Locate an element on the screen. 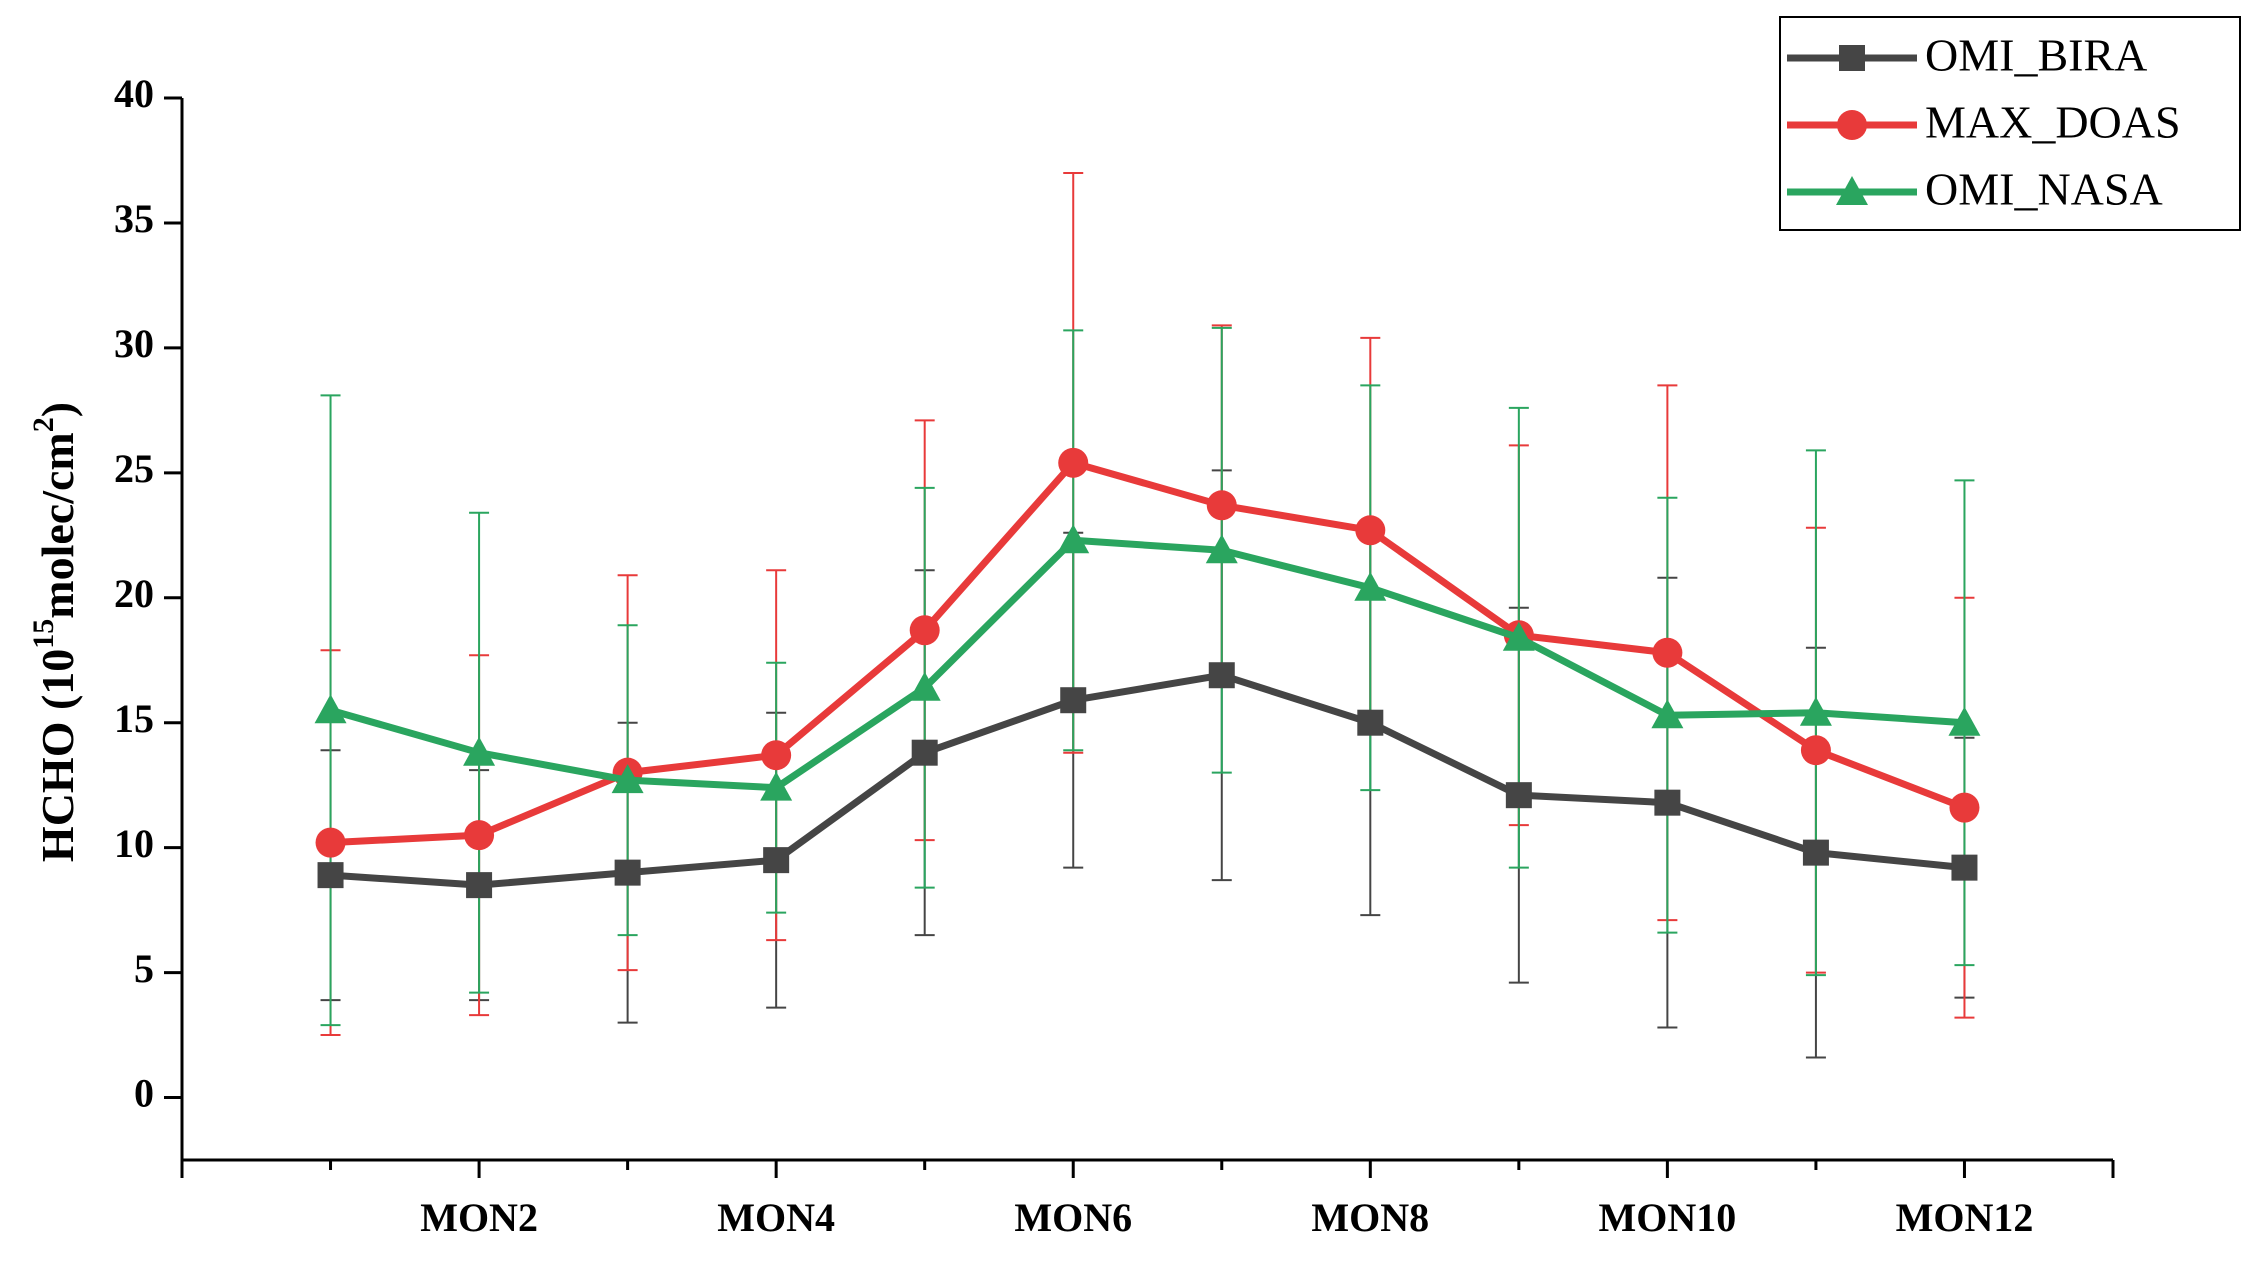 This screenshot has width=2251, height=1277. y-label-sup: 15 is located at coordinates (43, 634).